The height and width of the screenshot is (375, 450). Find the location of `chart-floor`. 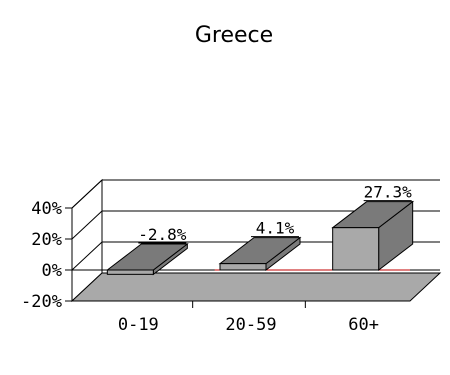

chart-floor is located at coordinates (256, 287).